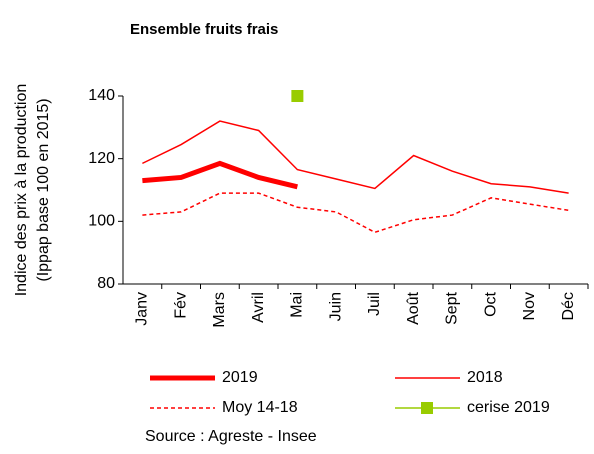 The height and width of the screenshot is (454, 594). What do you see at coordinates (101, 158) in the screenshot?
I see `y-tick-label: 120` at bounding box center [101, 158].